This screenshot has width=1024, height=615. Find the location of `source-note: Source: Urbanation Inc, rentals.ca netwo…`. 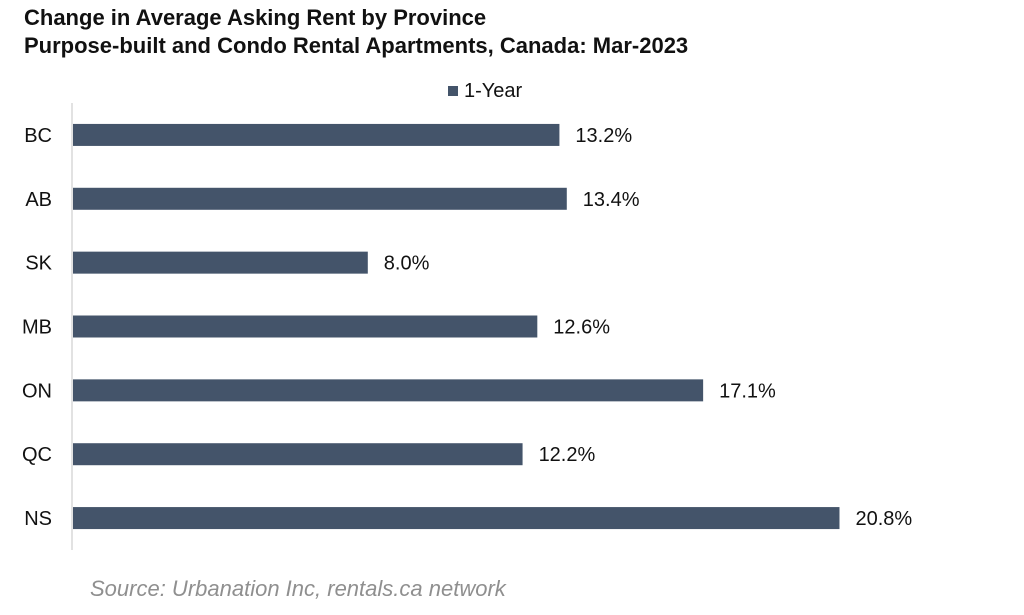

source-note: Source: Urbanation Inc, rentals.ca netwo… is located at coordinates (298, 588).